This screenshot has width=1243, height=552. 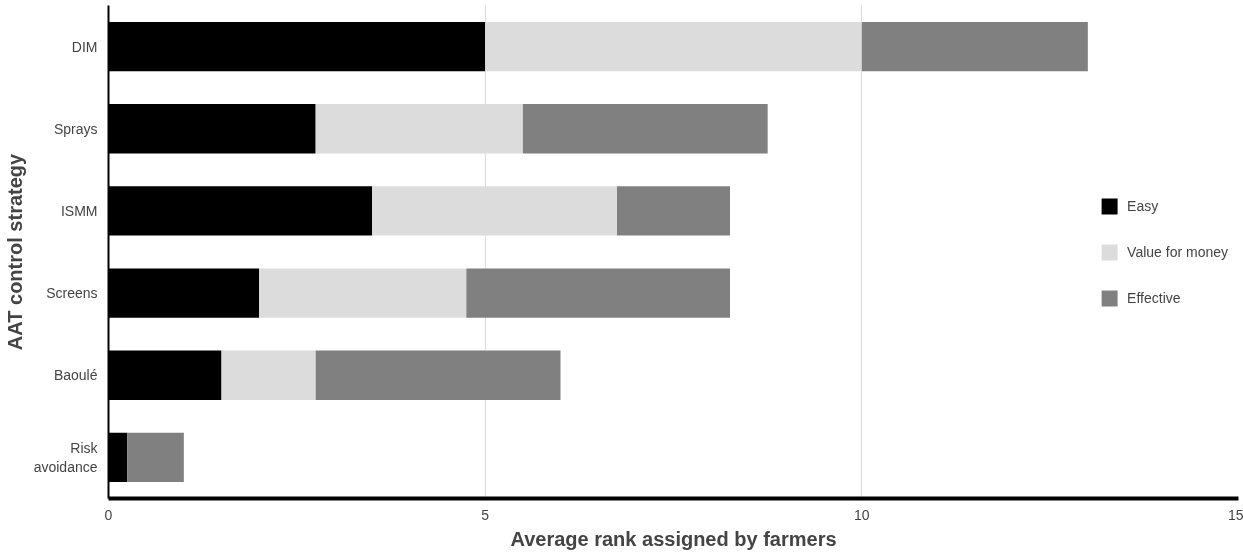 I want to click on legend-label: Value for money, so click(x=1177, y=251).